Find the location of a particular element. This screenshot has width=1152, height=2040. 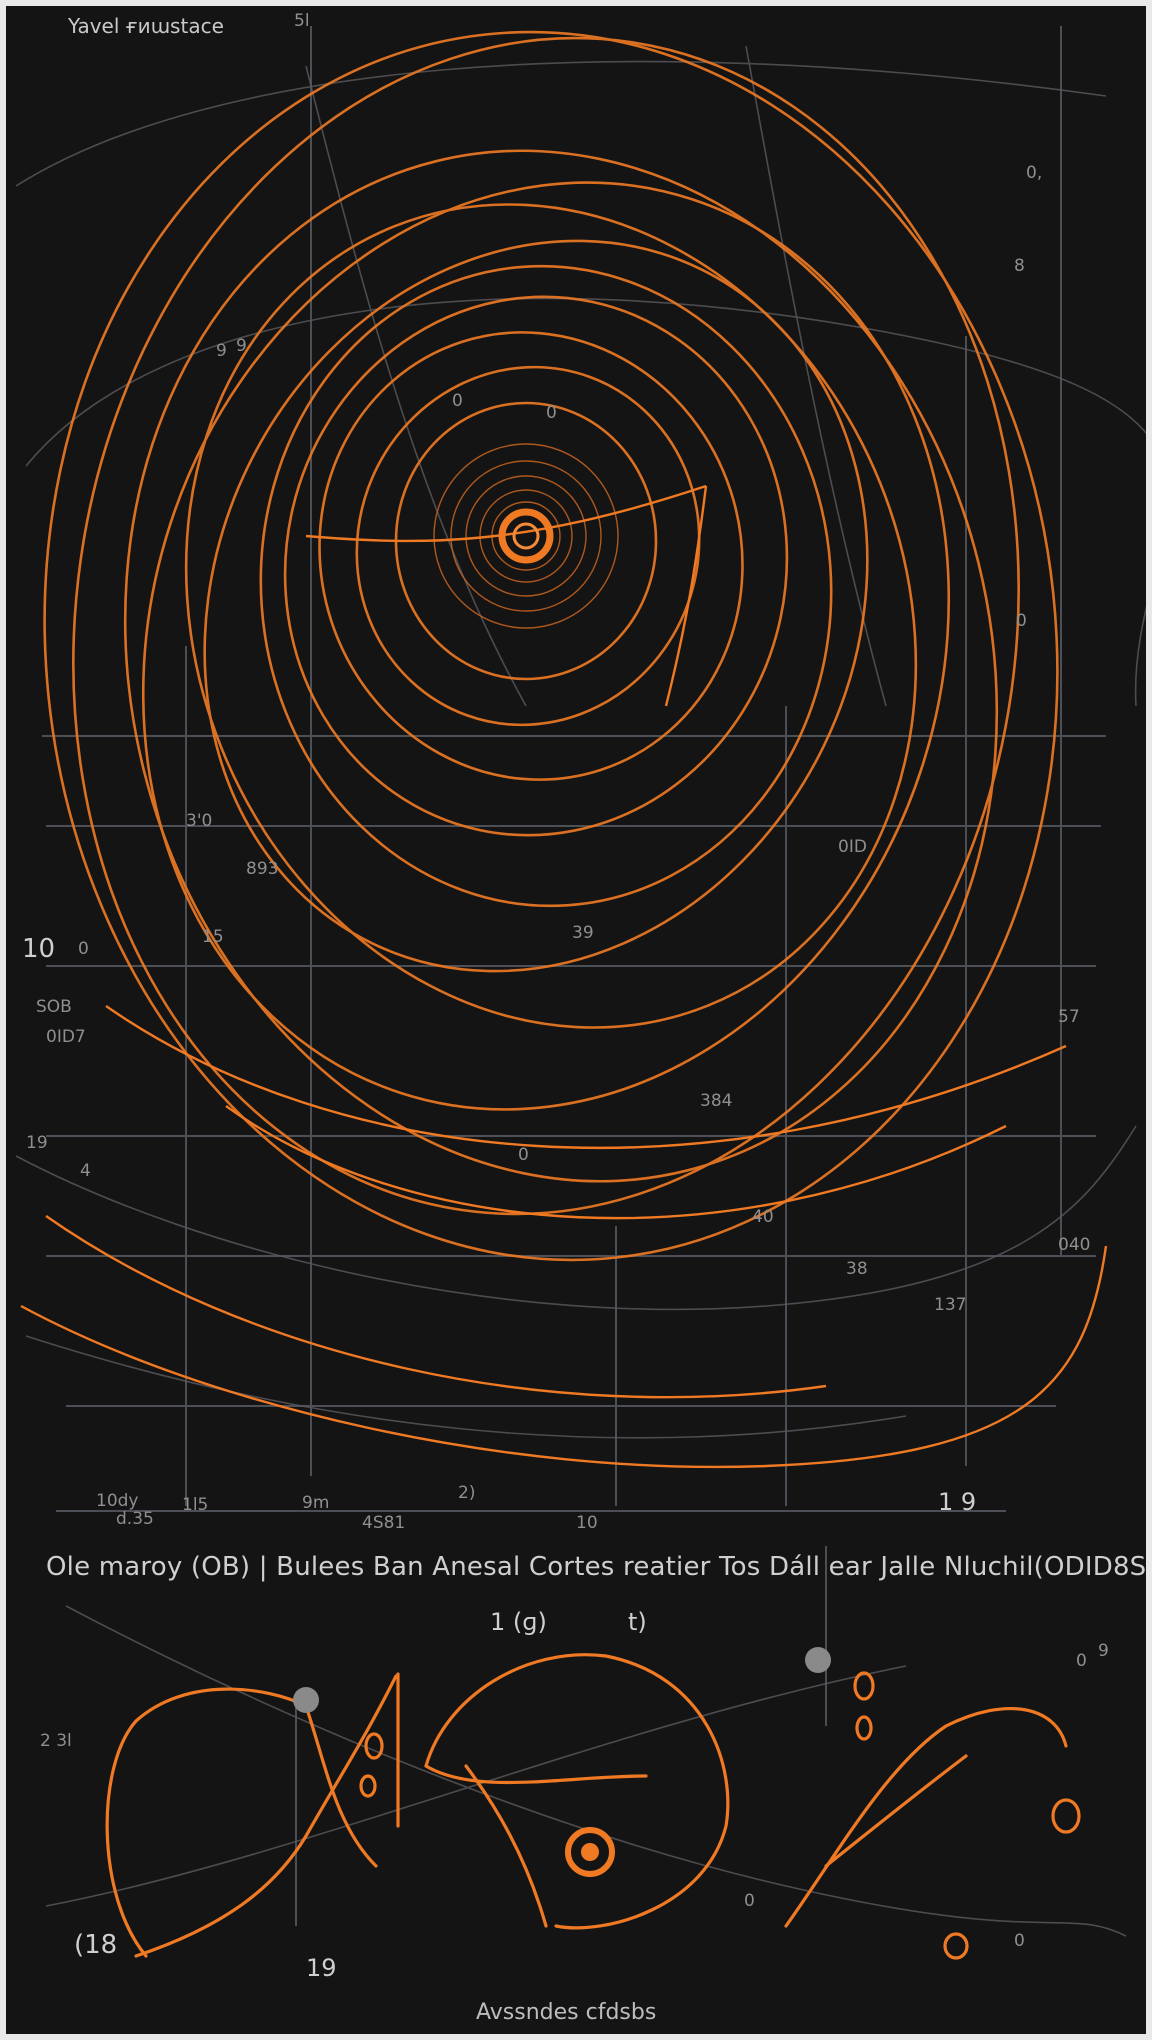

scribble-label: 19 is located at coordinates (37, 1143).